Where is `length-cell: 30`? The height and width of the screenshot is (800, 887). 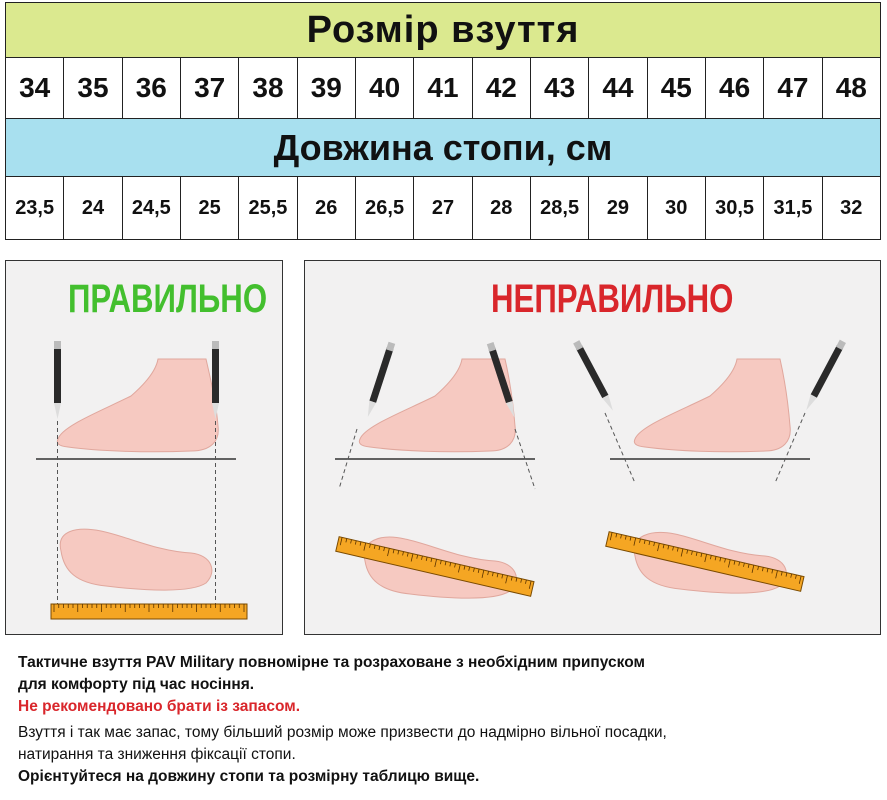
length-cell: 30 is located at coordinates (676, 208).